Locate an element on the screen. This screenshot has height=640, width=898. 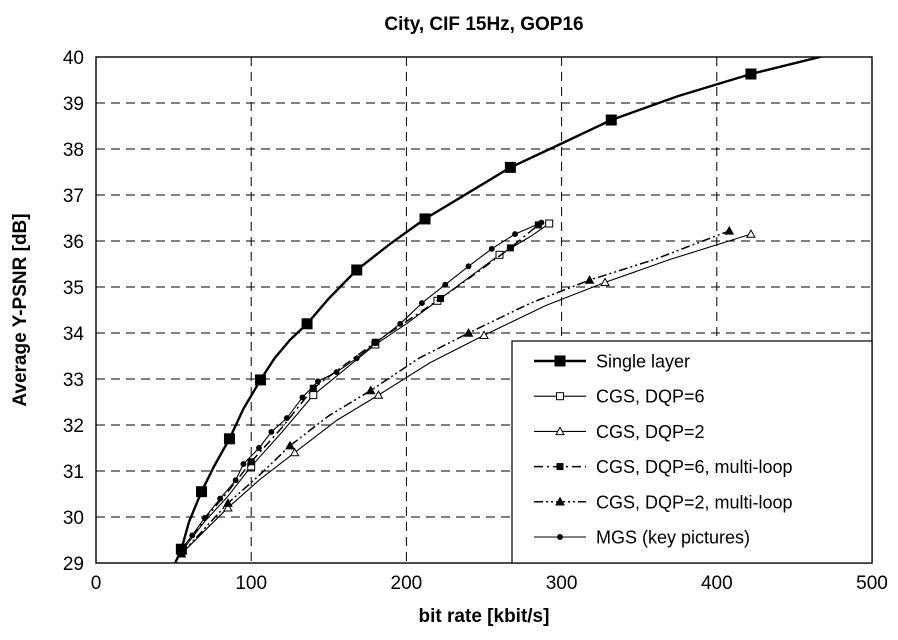
y-tick-label-2: 31 is located at coordinates (73, 472).